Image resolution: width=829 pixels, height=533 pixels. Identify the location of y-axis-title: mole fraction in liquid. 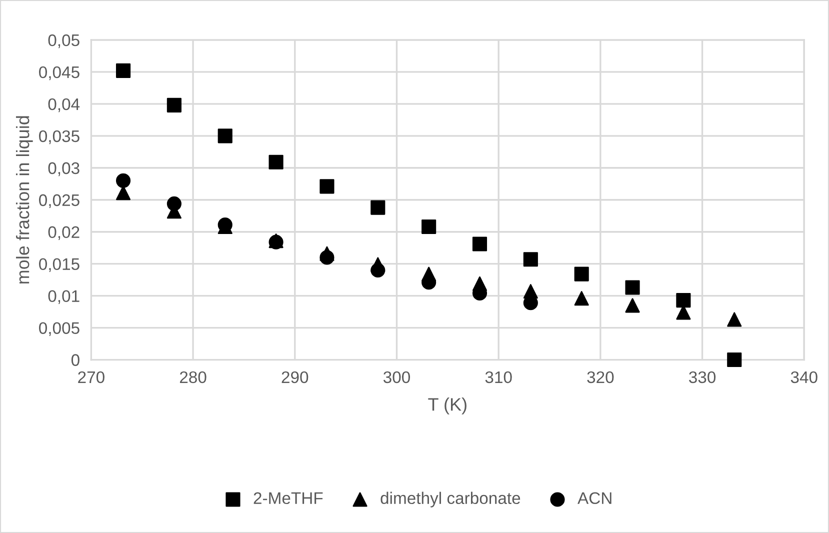
(24, 200).